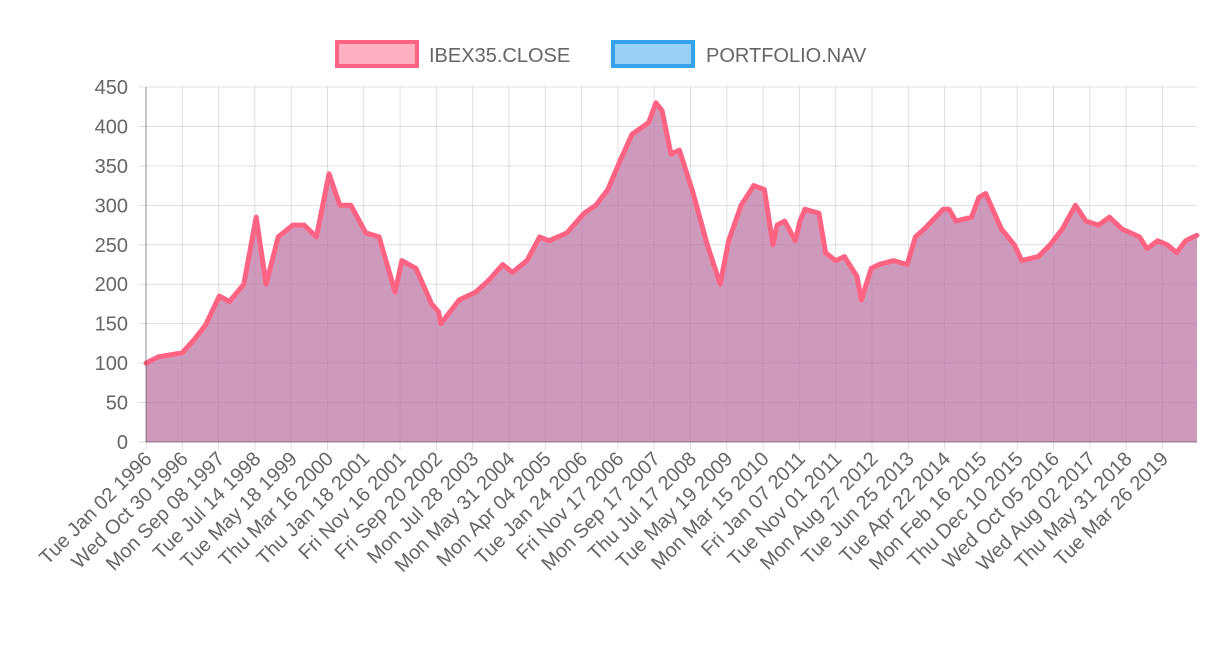 Image resolution: width=1226 pixels, height=648 pixels. What do you see at coordinates (111, 206) in the screenshot?
I see `y-tick-label: 300` at bounding box center [111, 206].